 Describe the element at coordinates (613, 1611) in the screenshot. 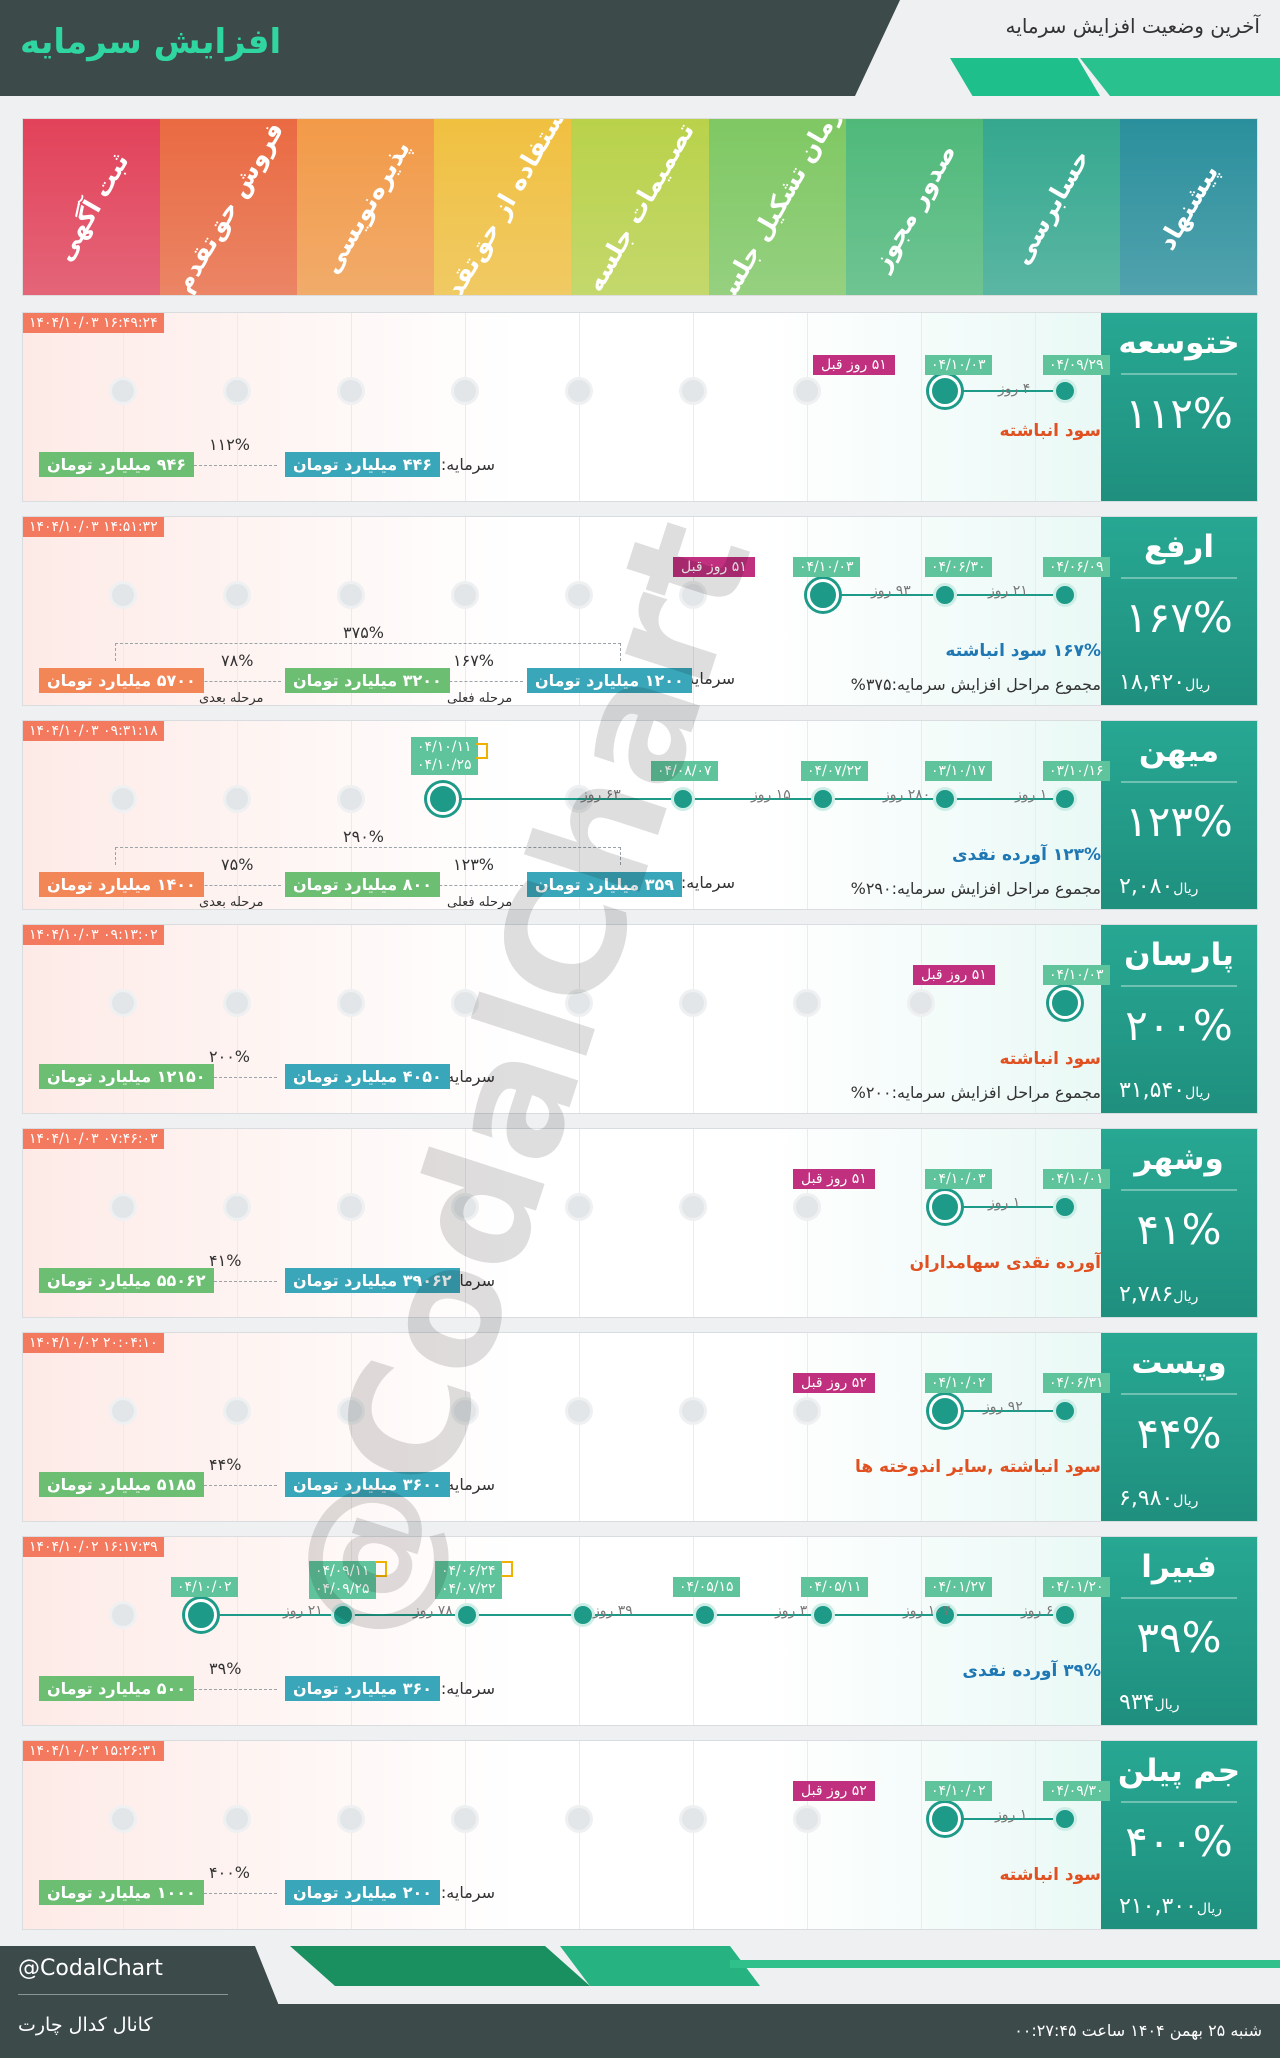

I see `days-between: ۳۹ روز` at that location.